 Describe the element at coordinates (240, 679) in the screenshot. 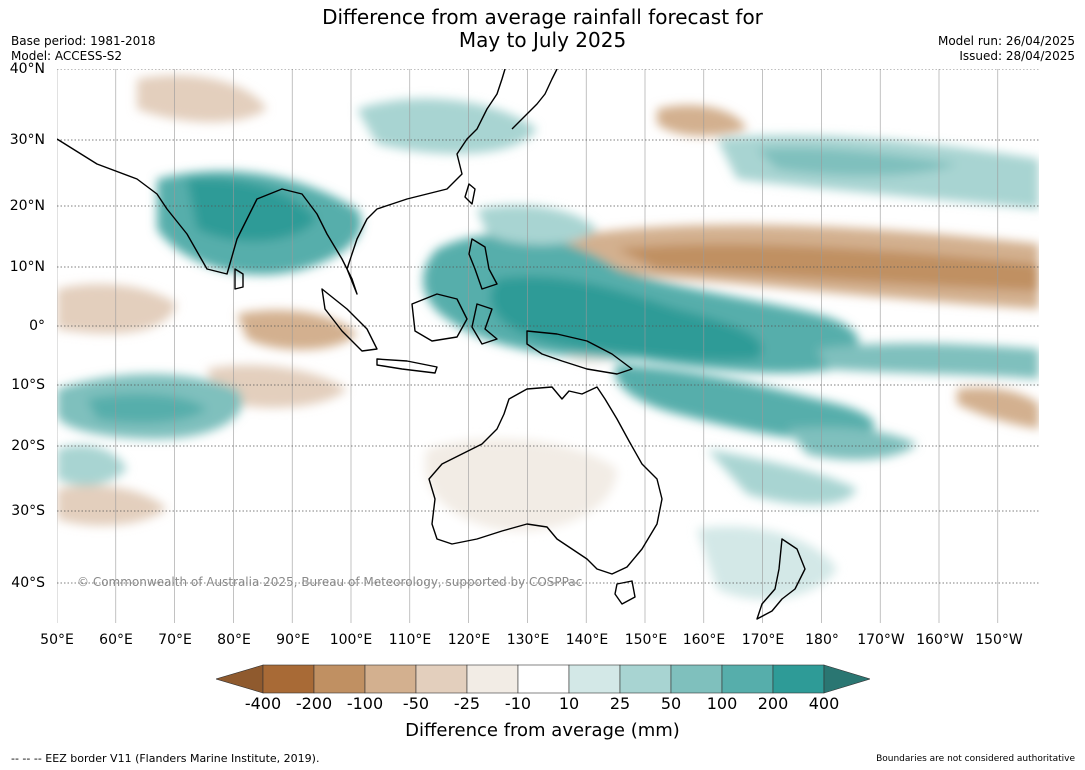

I see `colorbar-extend-low` at that location.